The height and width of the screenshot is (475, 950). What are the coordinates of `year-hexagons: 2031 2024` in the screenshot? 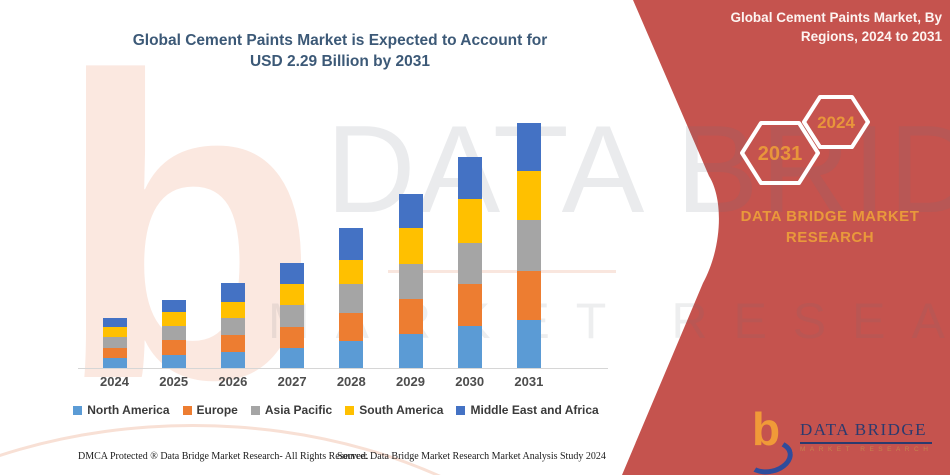 It's located at (805, 140).